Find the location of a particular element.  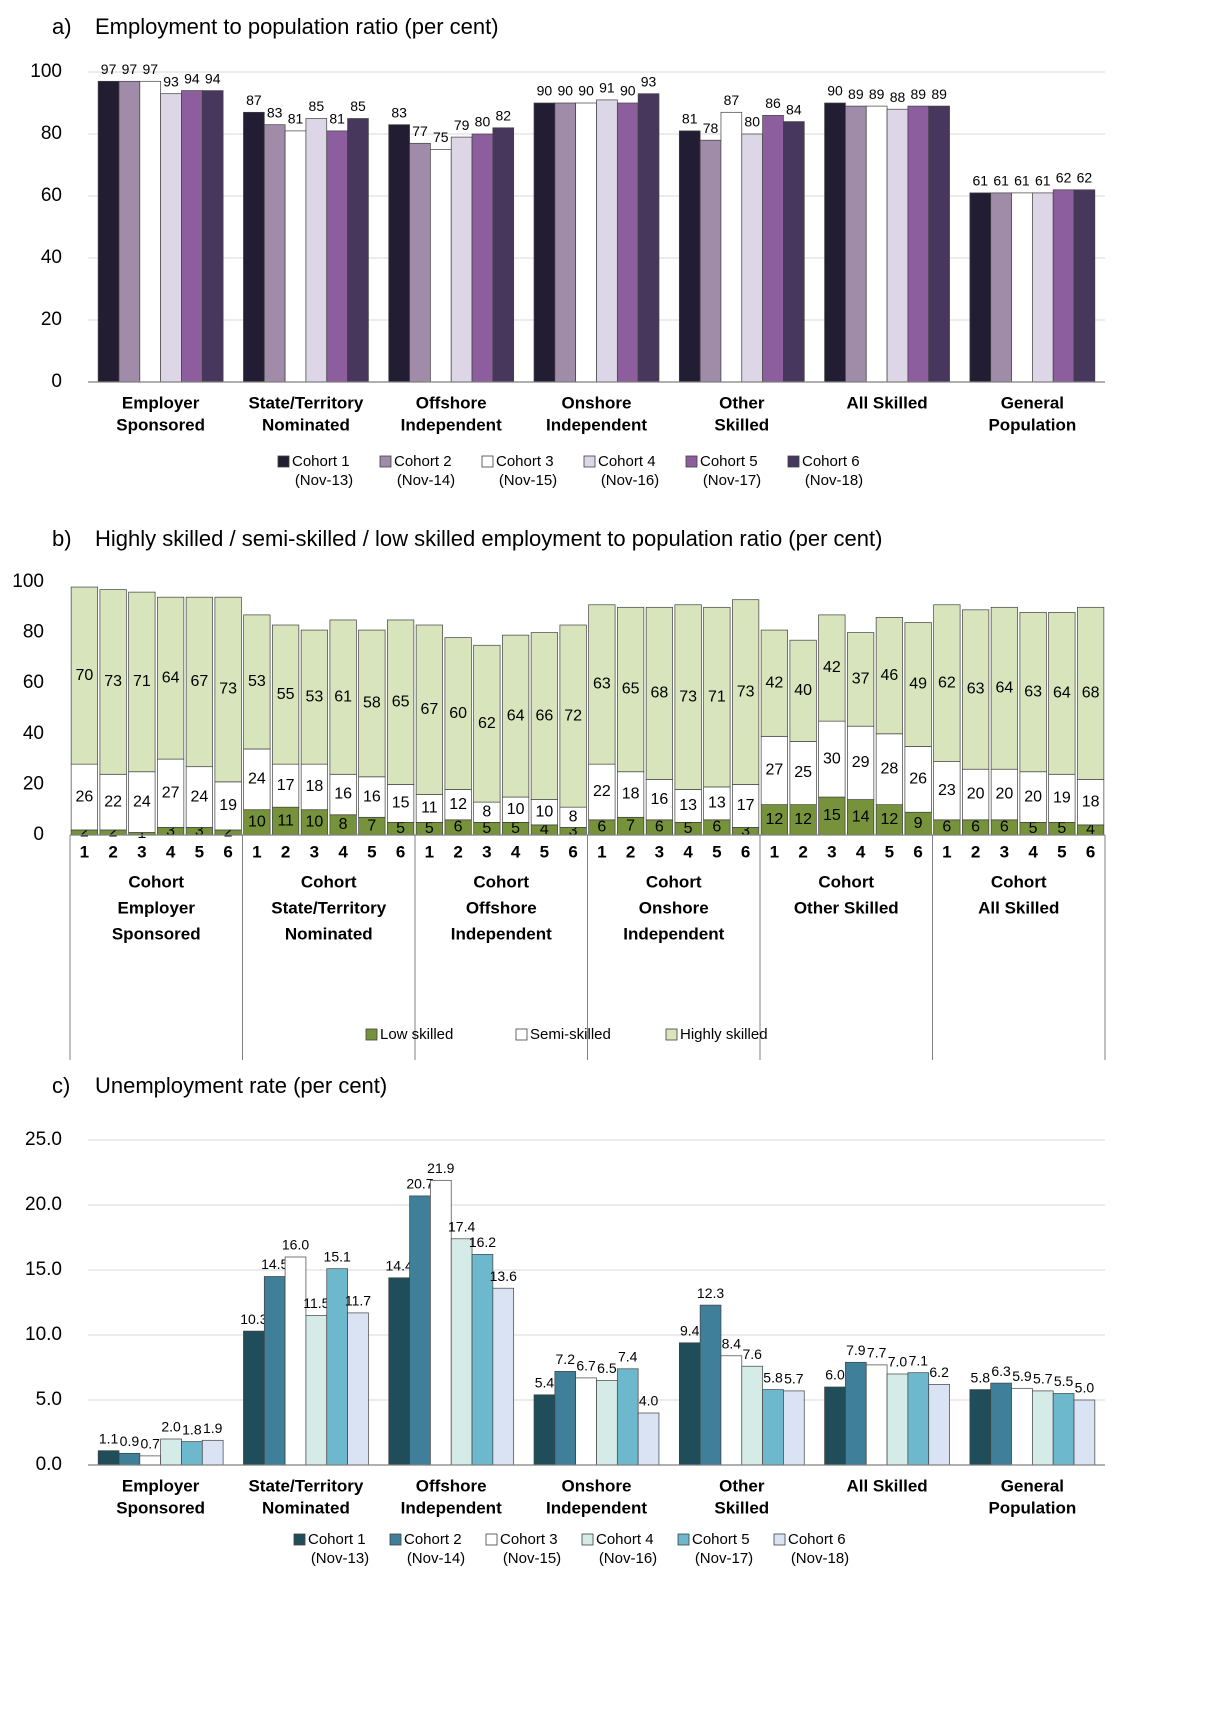

legend-label: Cohort 2 is located at coordinates (433, 1539).